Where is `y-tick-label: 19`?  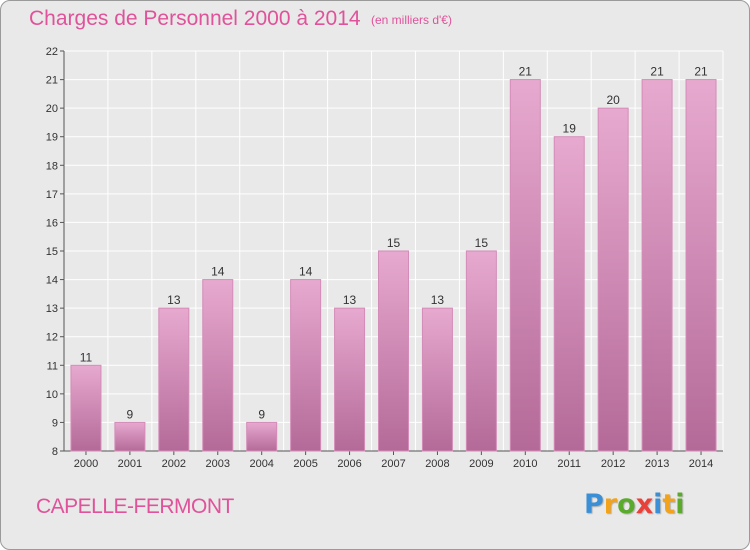
y-tick-label: 19 is located at coordinates (52, 138).